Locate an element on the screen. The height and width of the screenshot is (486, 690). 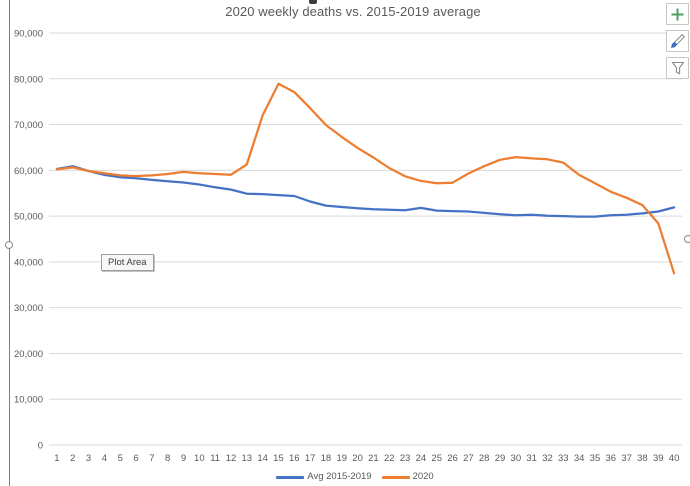
paintbrush-icon is located at coordinates (677, 40).